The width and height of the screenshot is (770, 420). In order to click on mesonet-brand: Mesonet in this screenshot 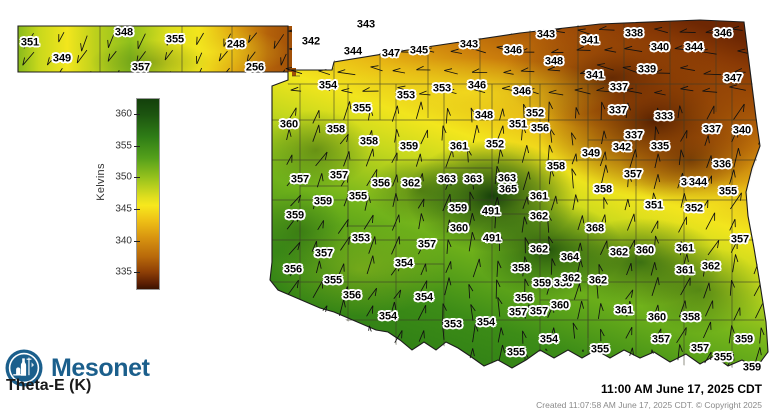, I will do `click(77, 368)`.